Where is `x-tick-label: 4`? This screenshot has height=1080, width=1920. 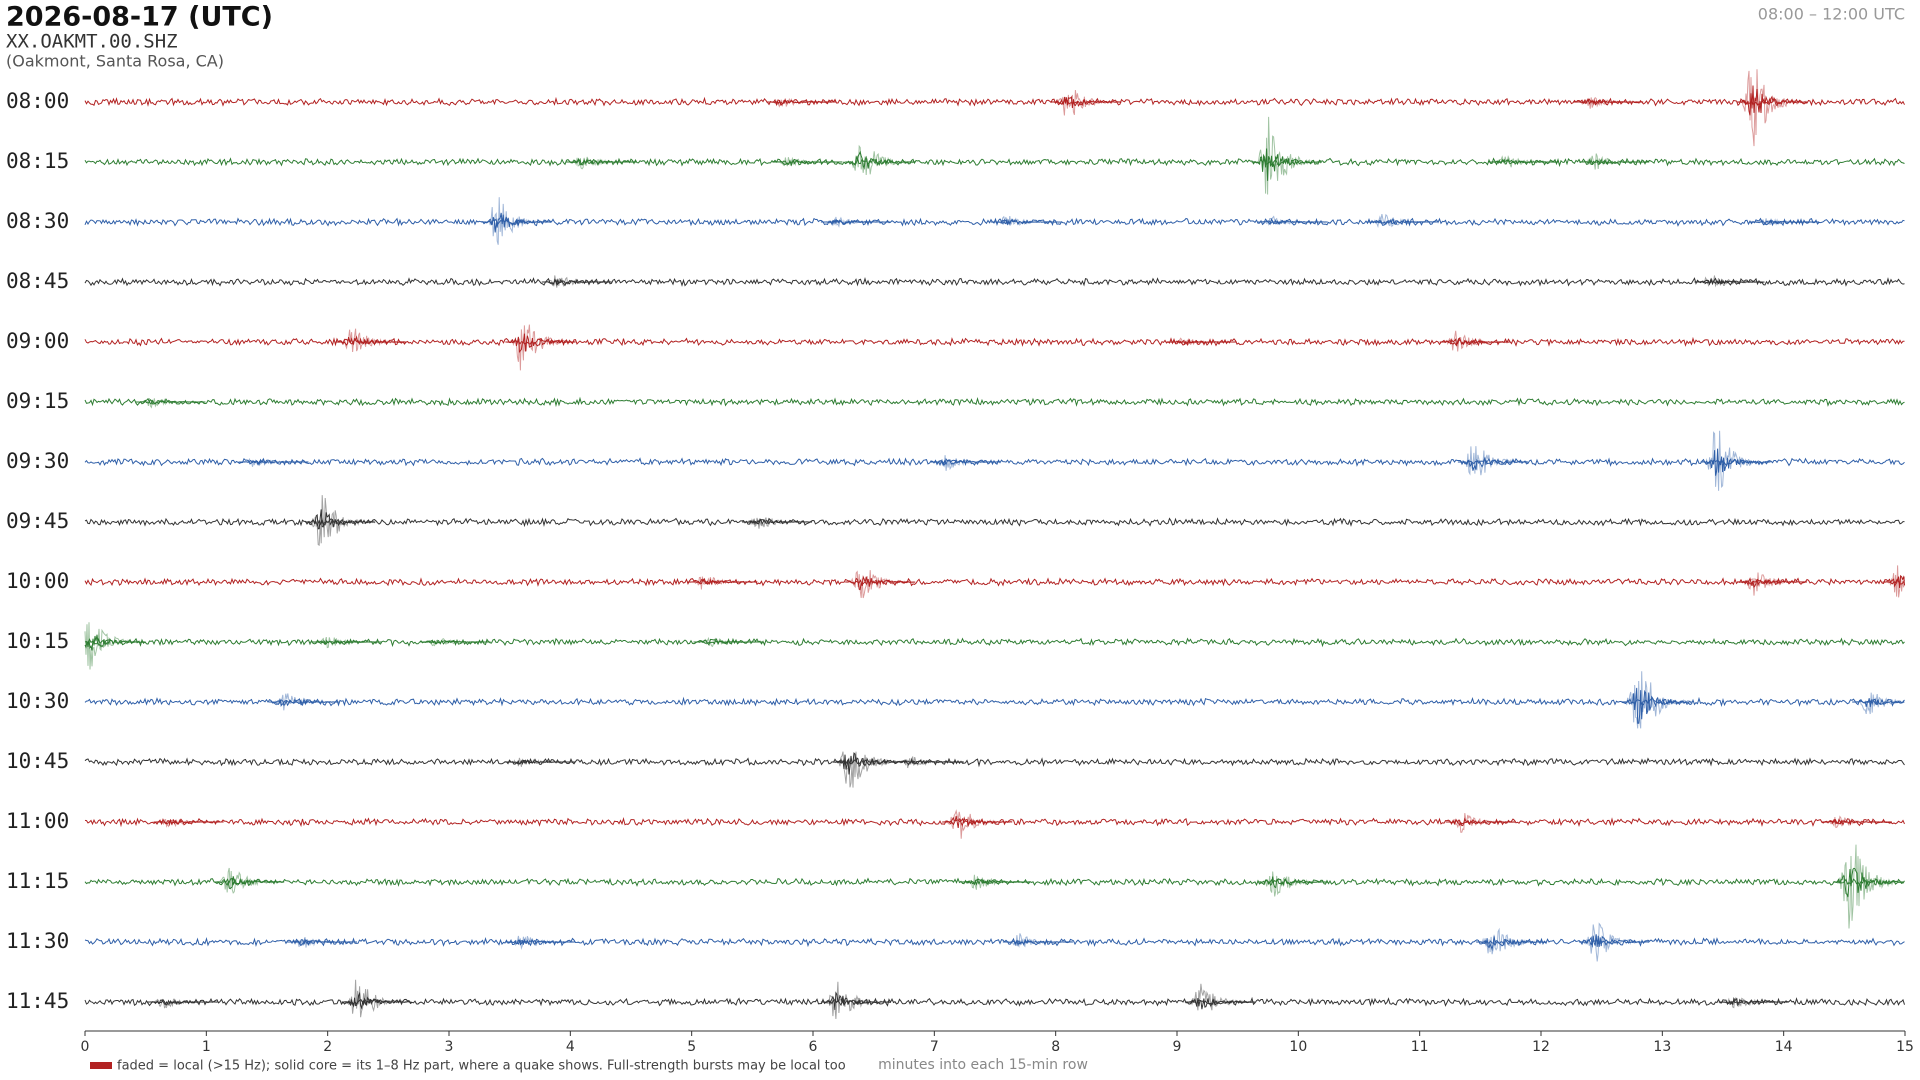 x-tick-label: 4 is located at coordinates (570, 1047).